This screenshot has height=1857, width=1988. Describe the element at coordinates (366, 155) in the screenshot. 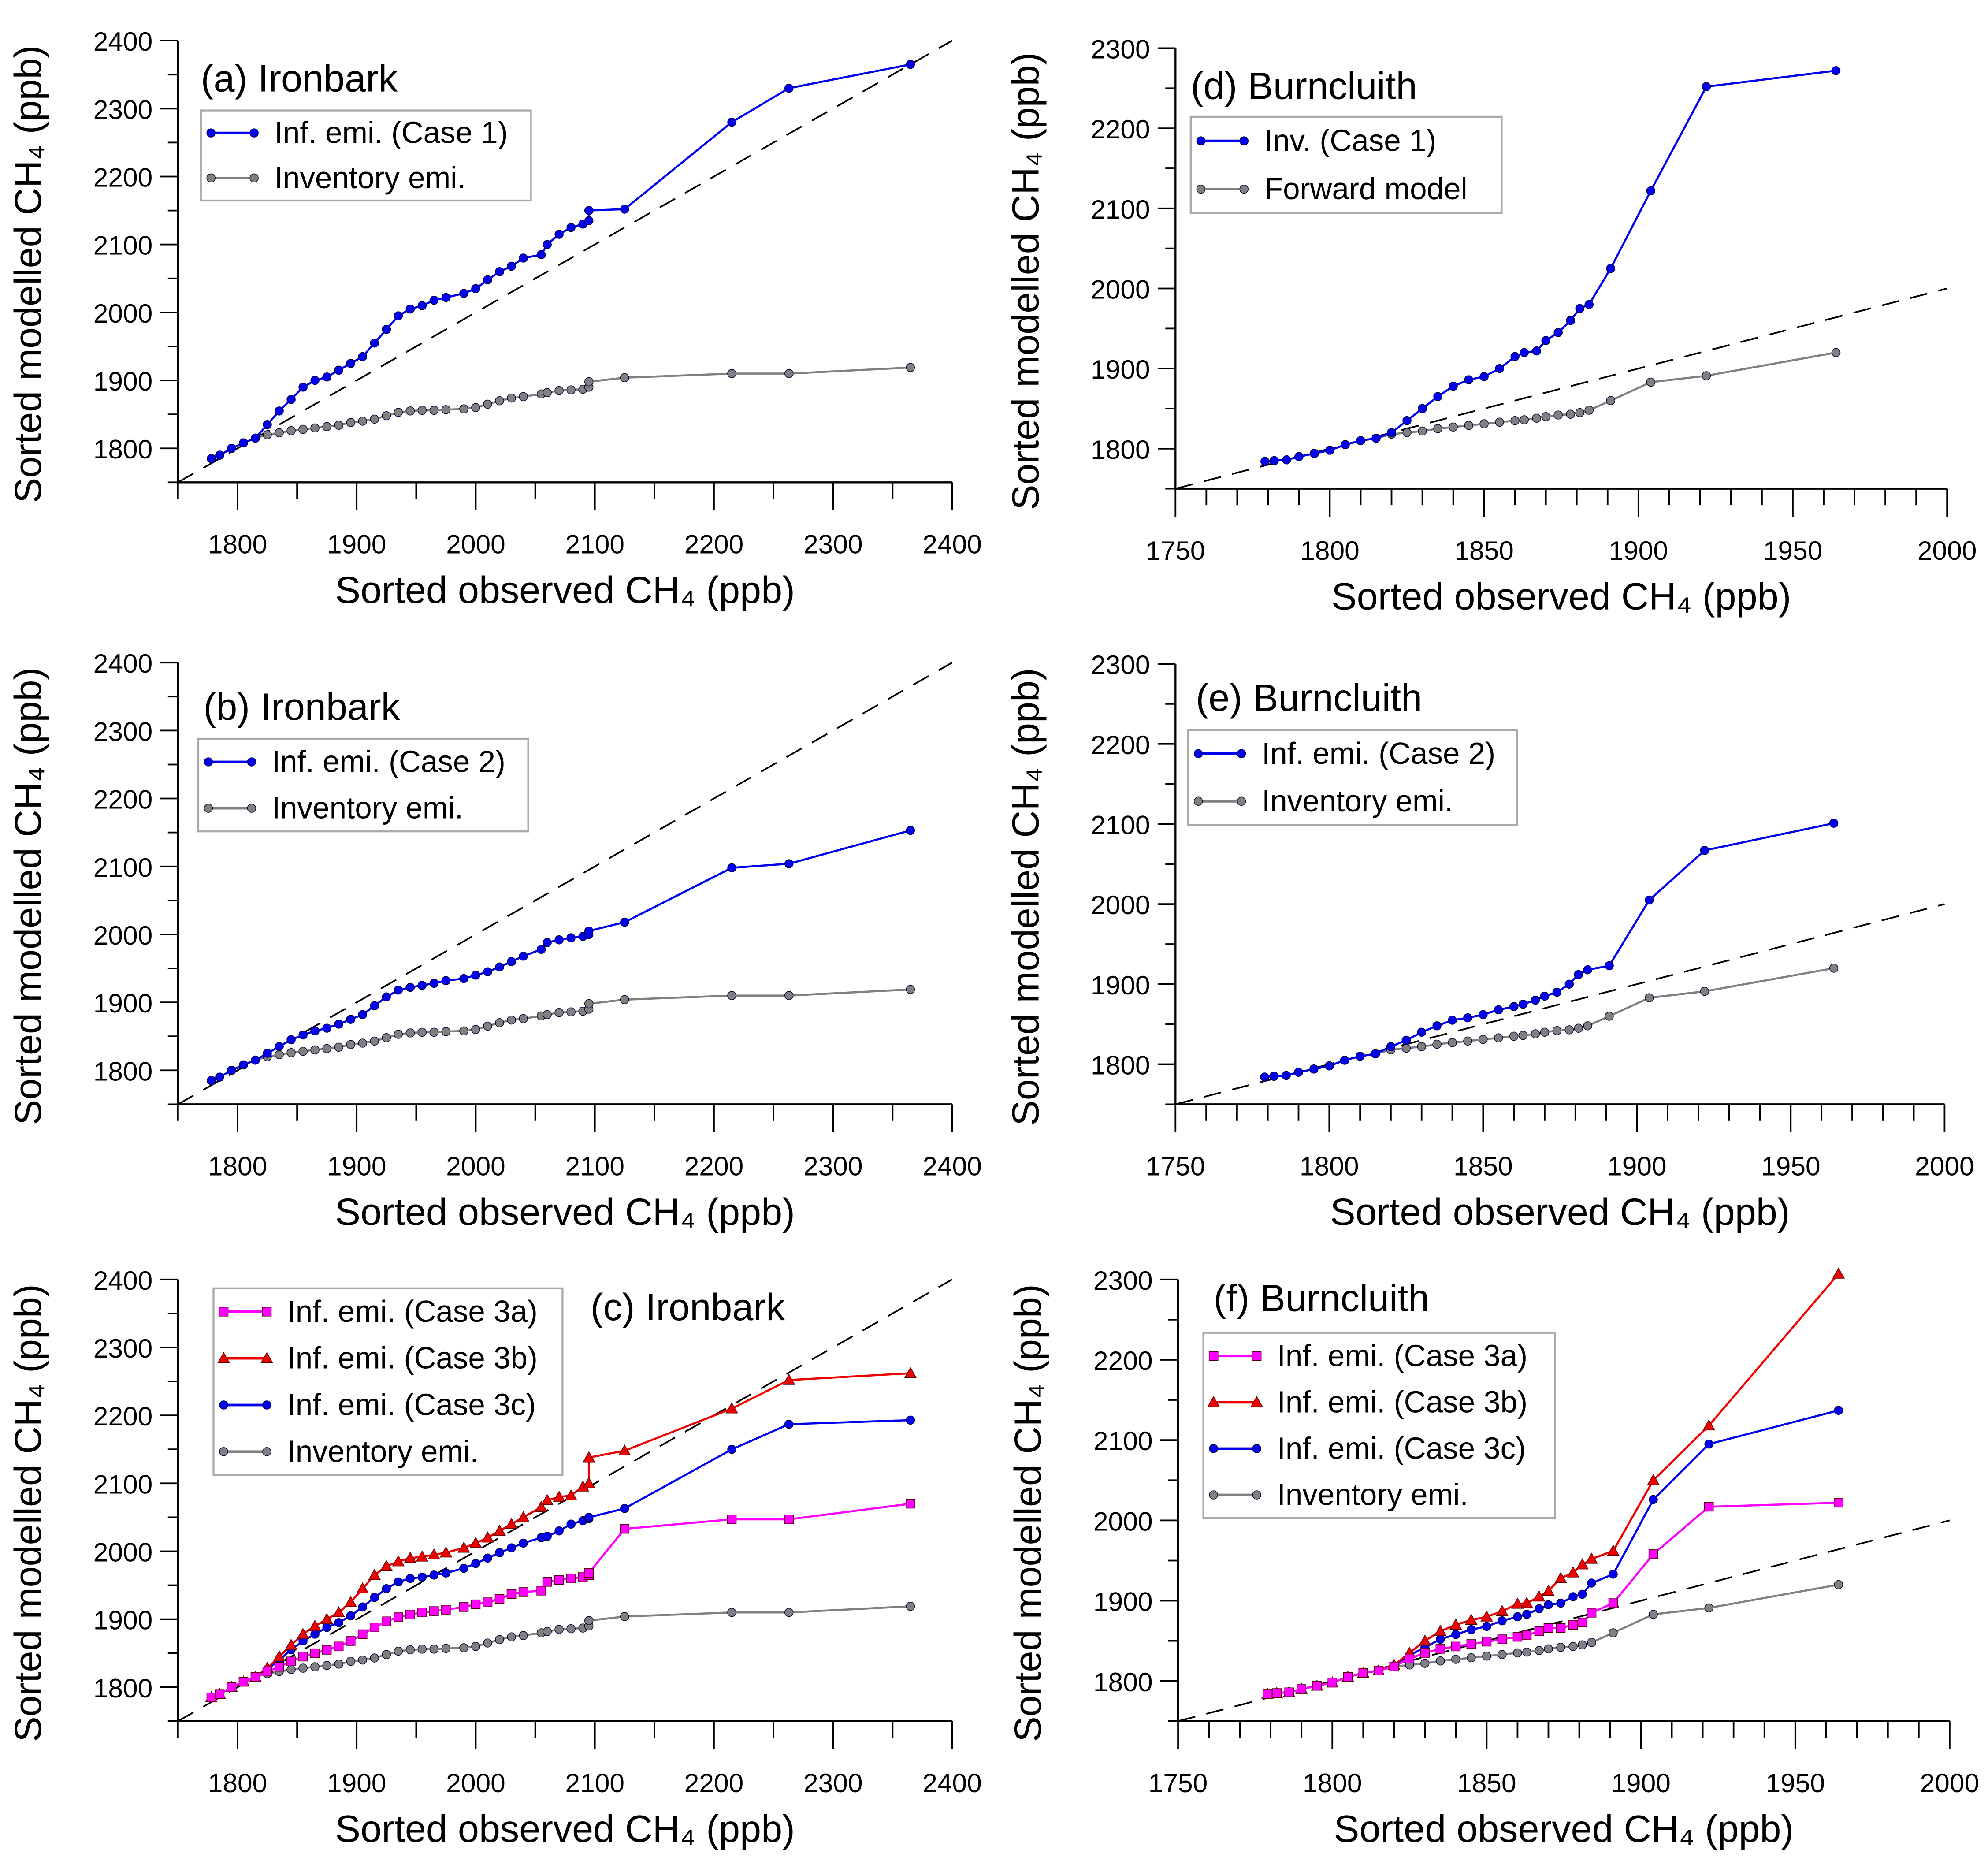

I see `legend: Inf. emi. (Case 1) Inventory emi.` at that location.